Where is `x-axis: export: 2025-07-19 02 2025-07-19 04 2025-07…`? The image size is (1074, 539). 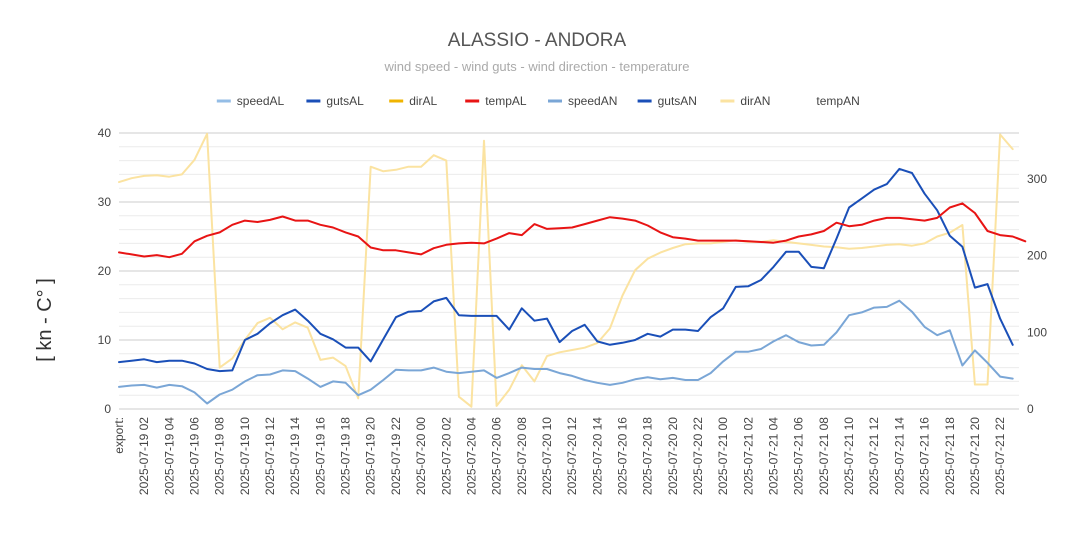
x-axis: export: 2025-07-19 02 2025-07-19 04 2025-07… is located at coordinates (559, 456).